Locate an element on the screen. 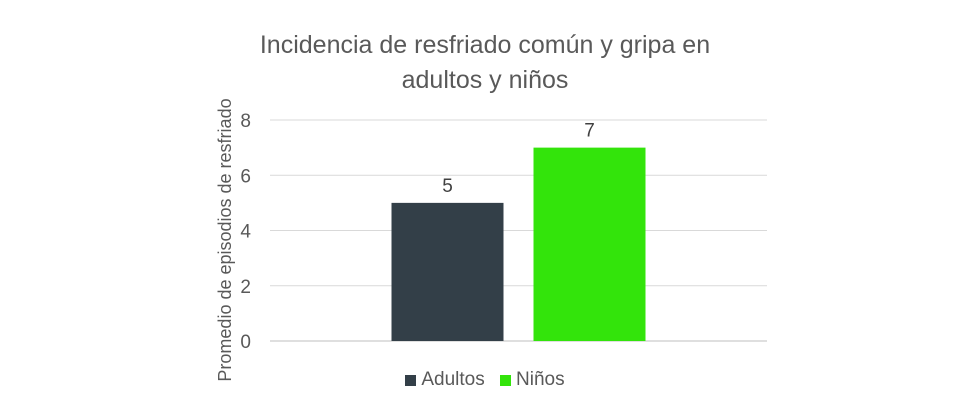 The height and width of the screenshot is (416, 970). y-tick-label: 8 is located at coordinates (245, 121).